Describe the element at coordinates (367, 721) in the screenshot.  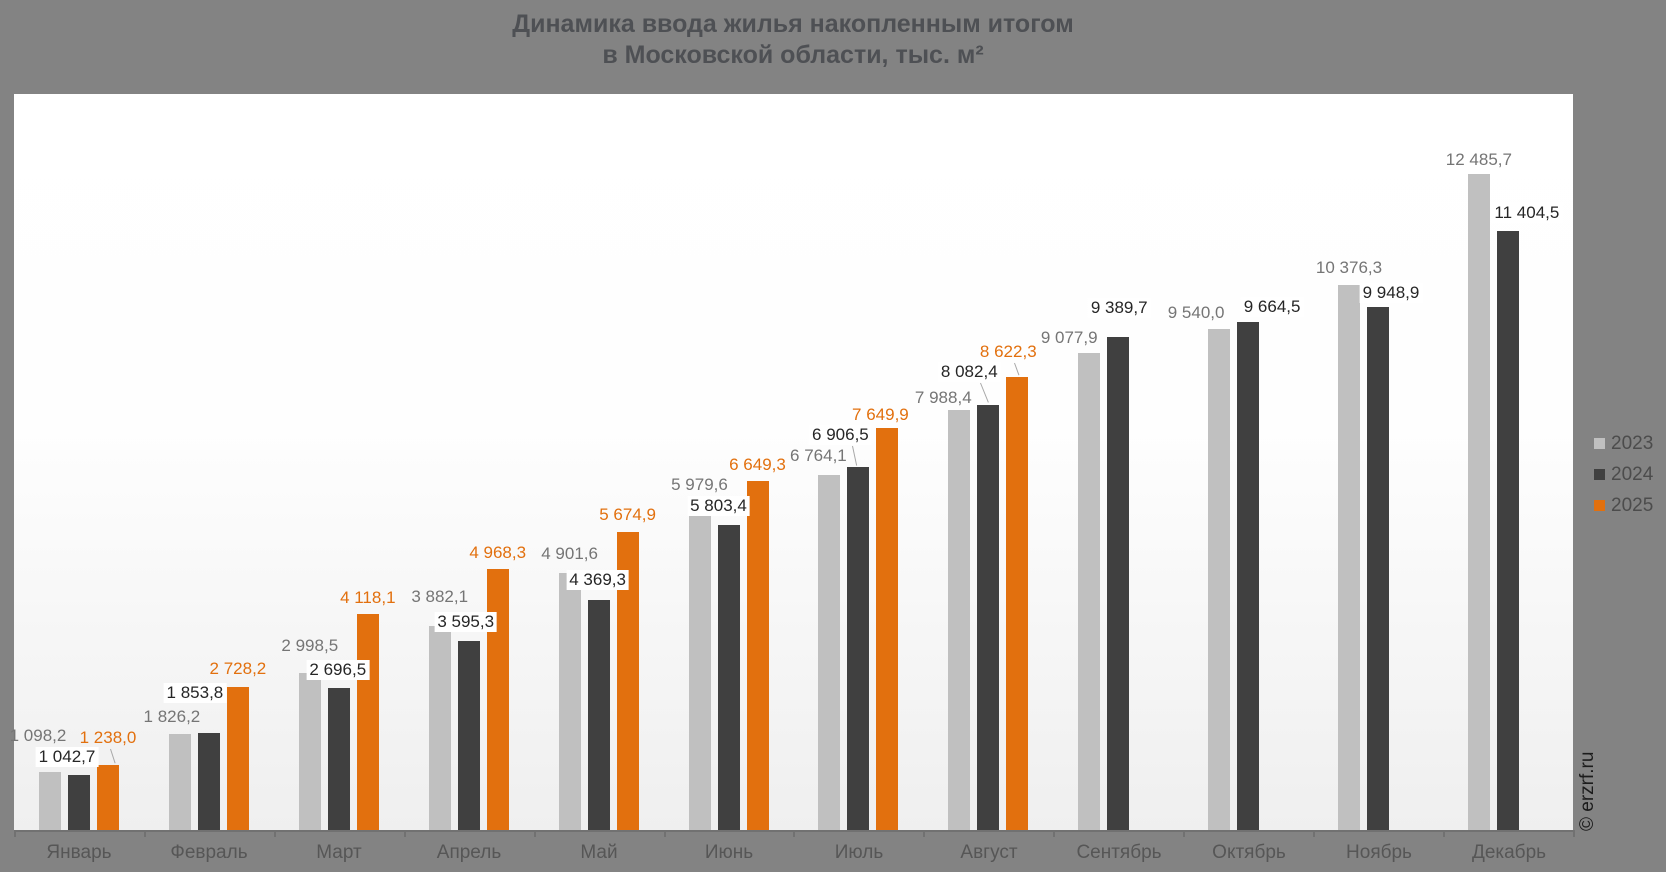
I see `bar-2025-Март` at that location.